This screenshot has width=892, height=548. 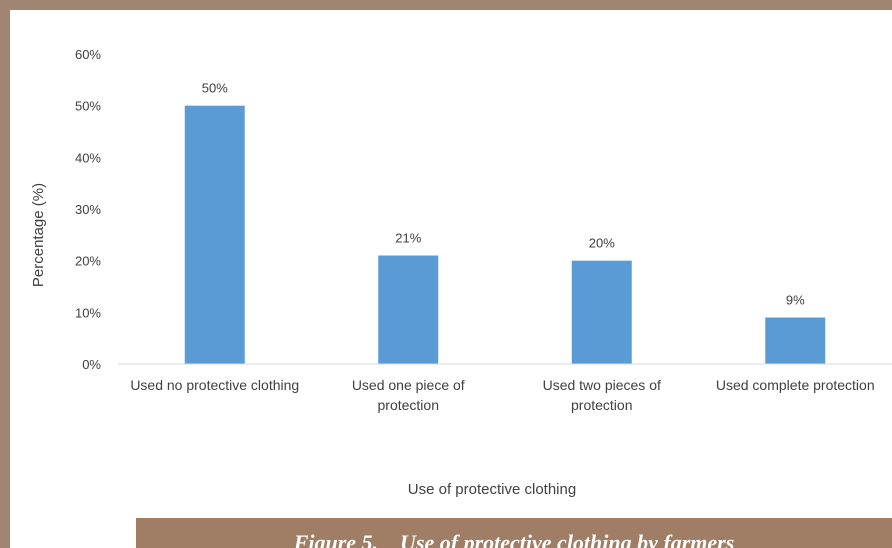 I want to click on y-tick-label: 30%, so click(x=88, y=209).